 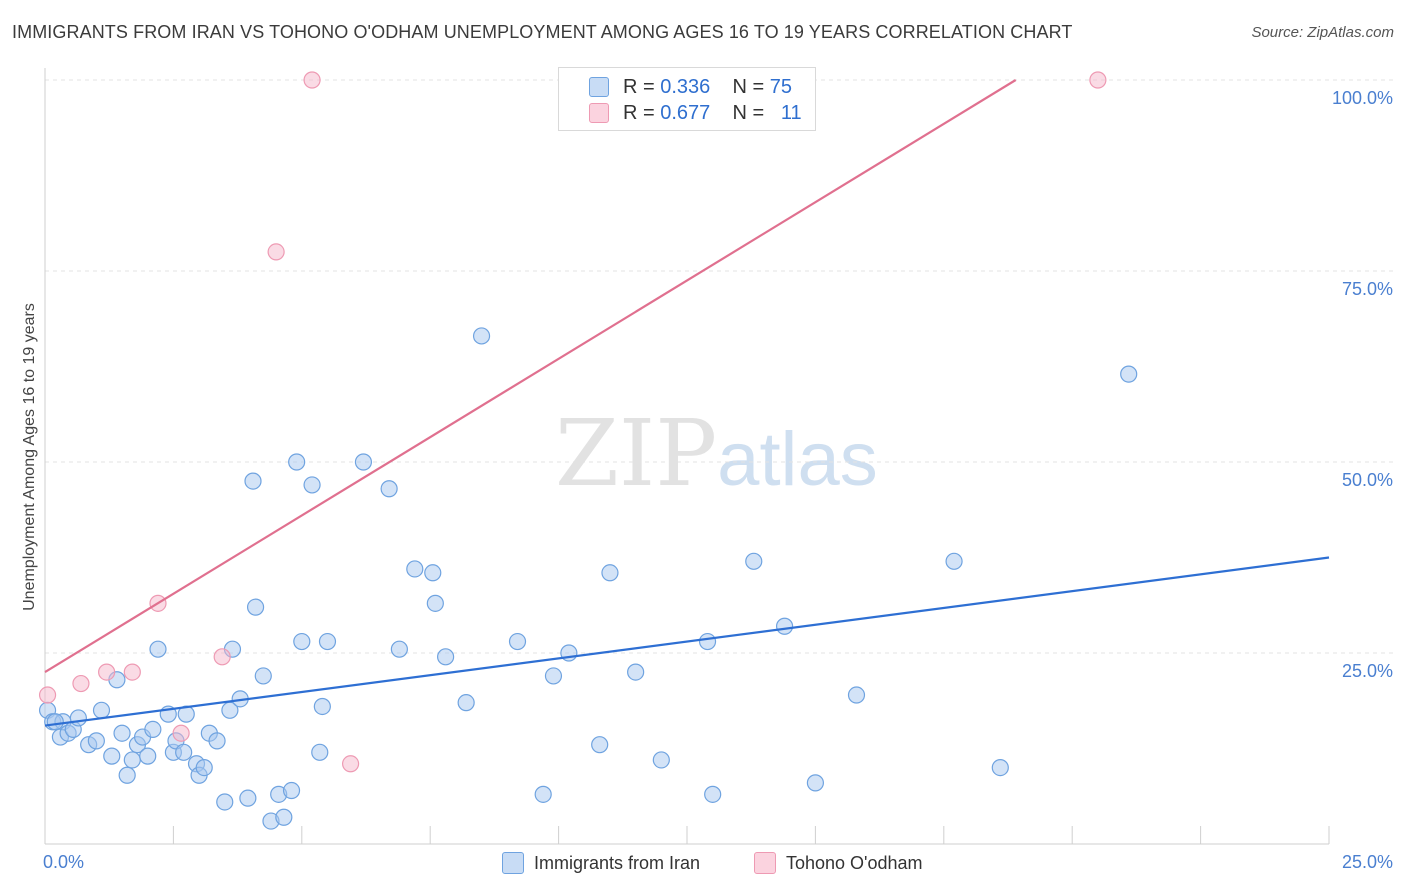 What do you see at coordinates (781, 86) in the screenshot?
I see `legend-n-value: 75` at bounding box center [781, 86].